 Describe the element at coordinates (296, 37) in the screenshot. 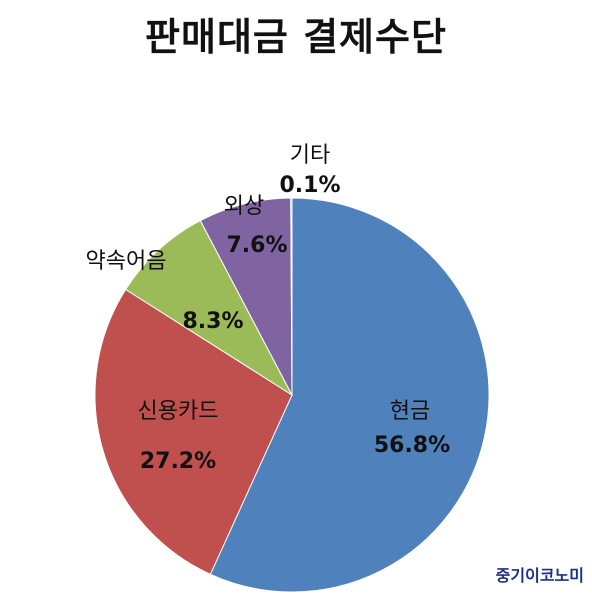

I see `chart-title: 판매대금 결제수단` at that location.